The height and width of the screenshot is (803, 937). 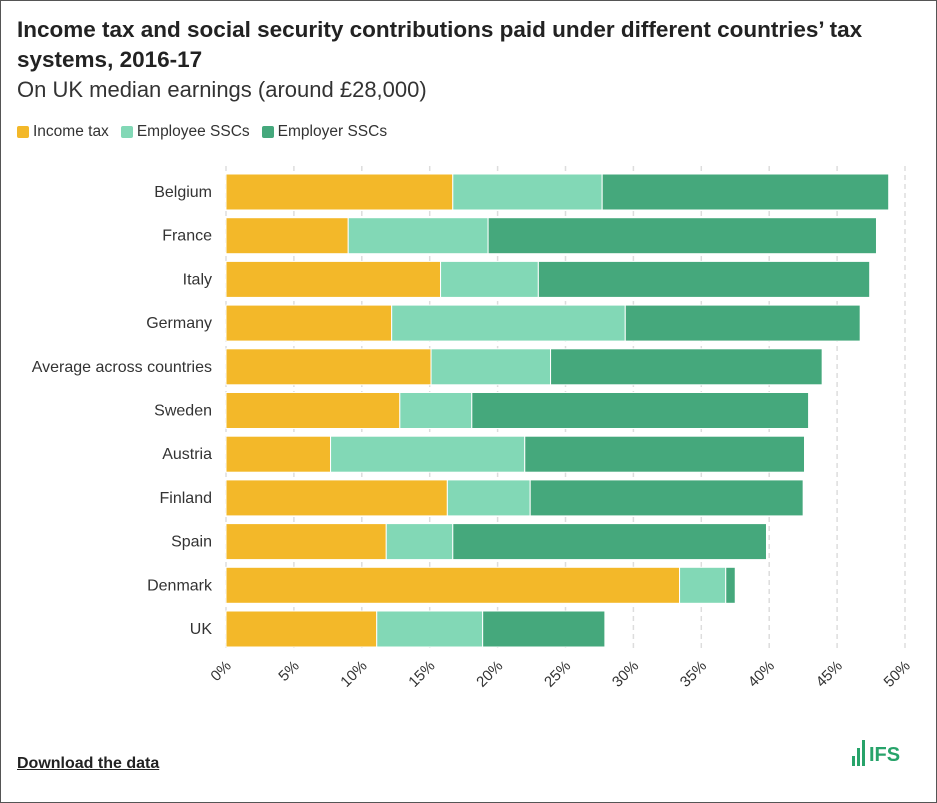 I want to click on legend-item-income-tax: Income tax, so click(x=63, y=132).